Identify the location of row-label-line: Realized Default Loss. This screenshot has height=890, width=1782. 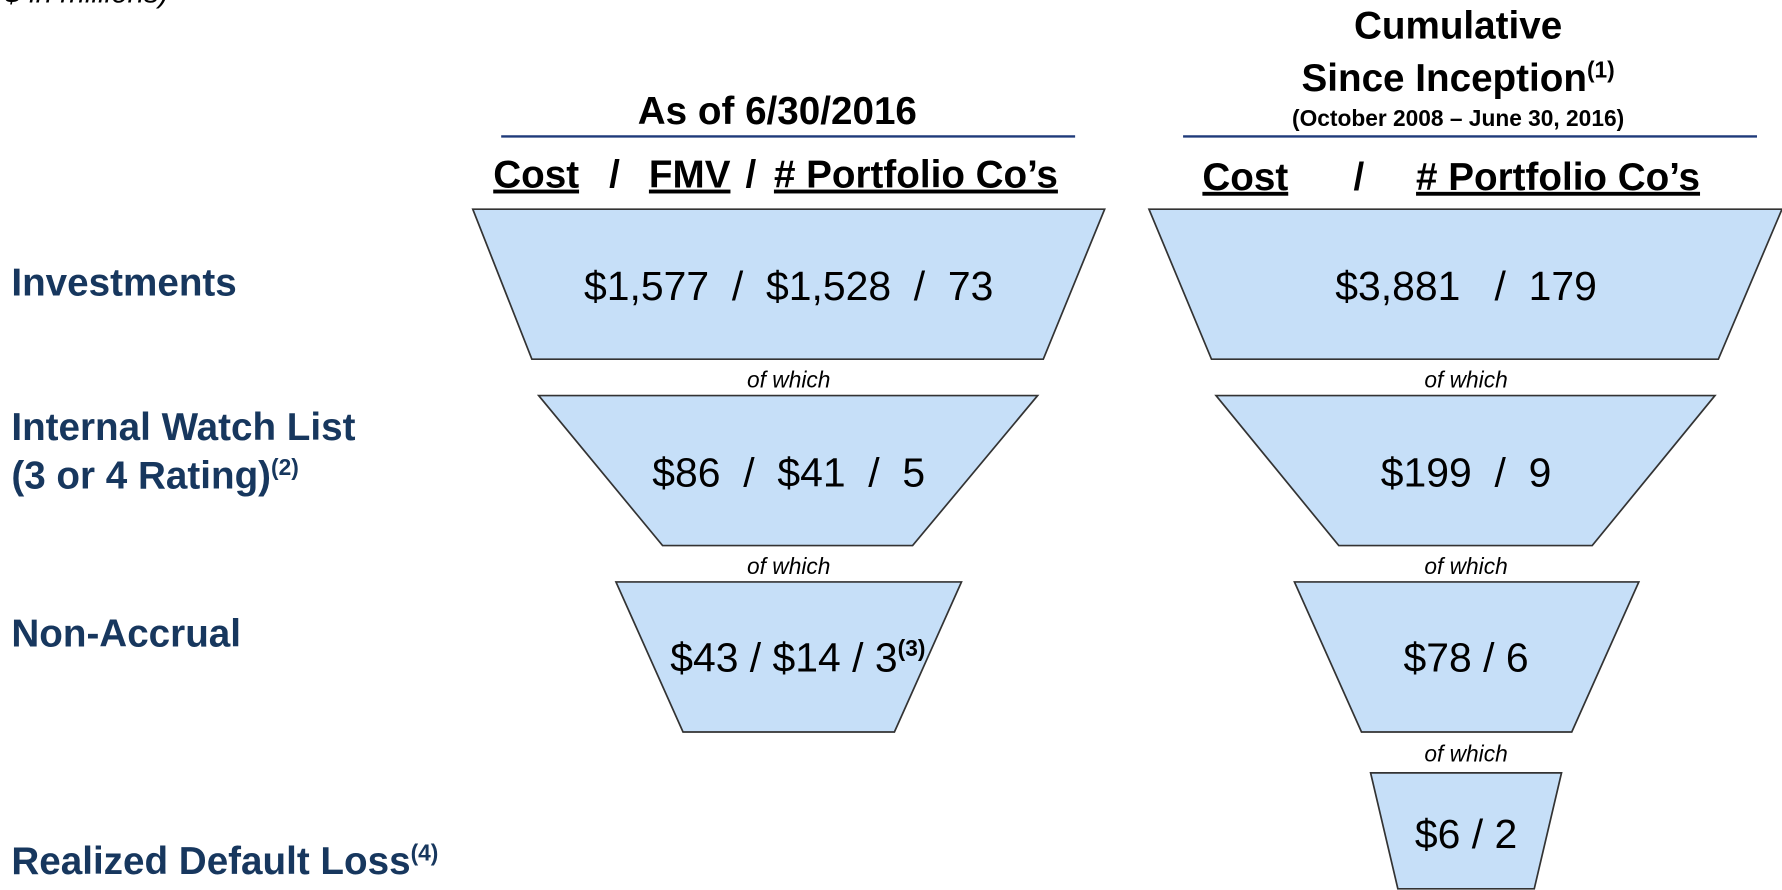
(210, 861).